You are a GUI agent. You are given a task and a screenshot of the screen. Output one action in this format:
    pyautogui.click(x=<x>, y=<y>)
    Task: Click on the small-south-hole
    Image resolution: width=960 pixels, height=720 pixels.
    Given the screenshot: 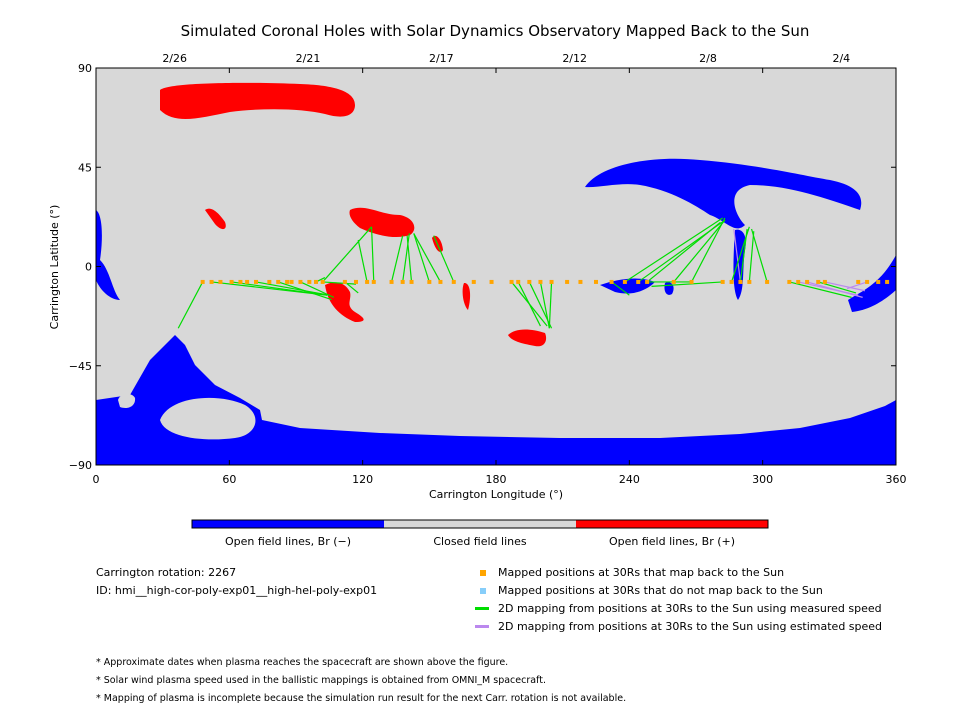 What is the action you would take?
    pyautogui.click(x=127, y=401)
    